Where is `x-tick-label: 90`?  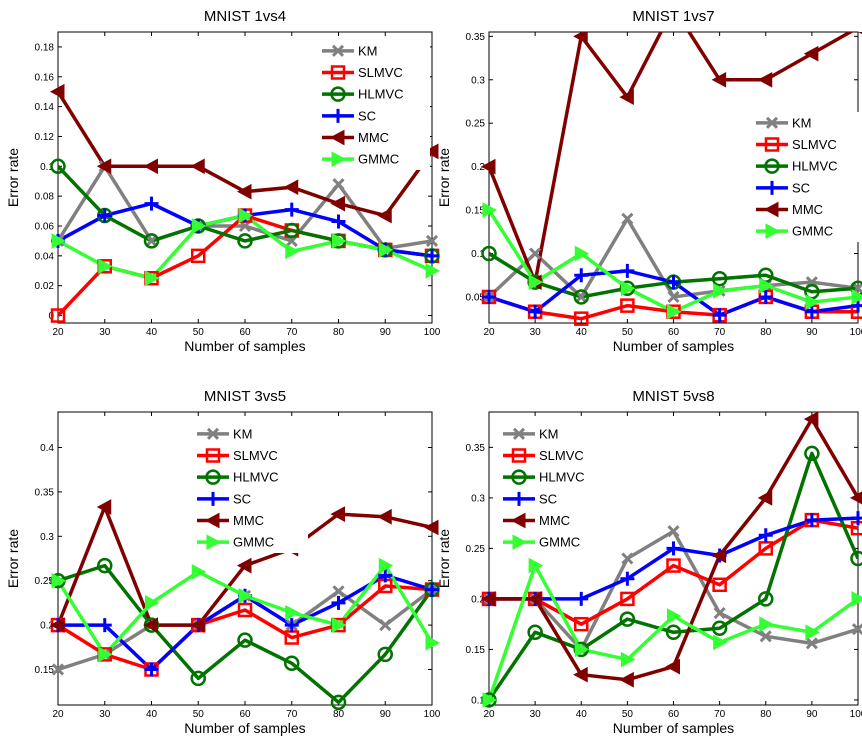 x-tick-label: 90 is located at coordinates (386, 714).